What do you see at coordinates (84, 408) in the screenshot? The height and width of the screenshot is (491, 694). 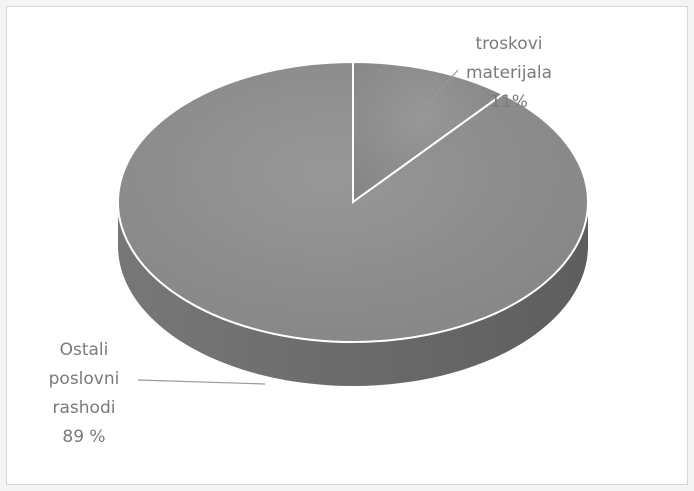 I see `label-line: rashodi` at bounding box center [84, 408].